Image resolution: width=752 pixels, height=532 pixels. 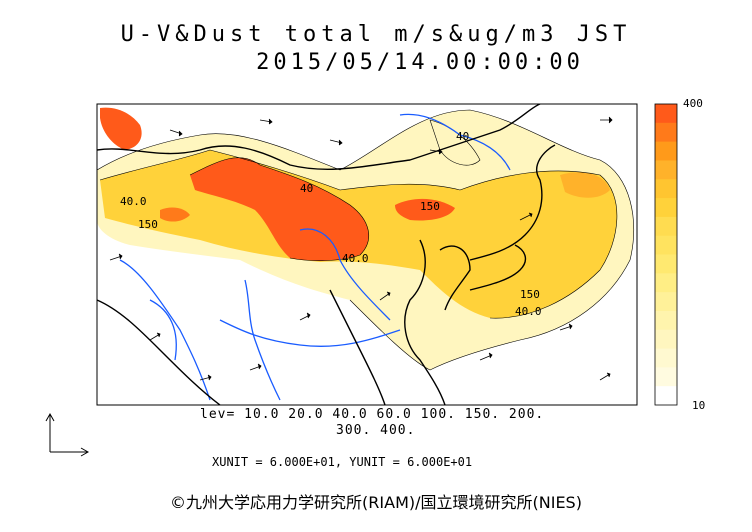 What do you see at coordinates (376, 34) in the screenshot?
I see `chart-title: U-V&Dust total m/s&ug/m3 JST` at bounding box center [376, 34].